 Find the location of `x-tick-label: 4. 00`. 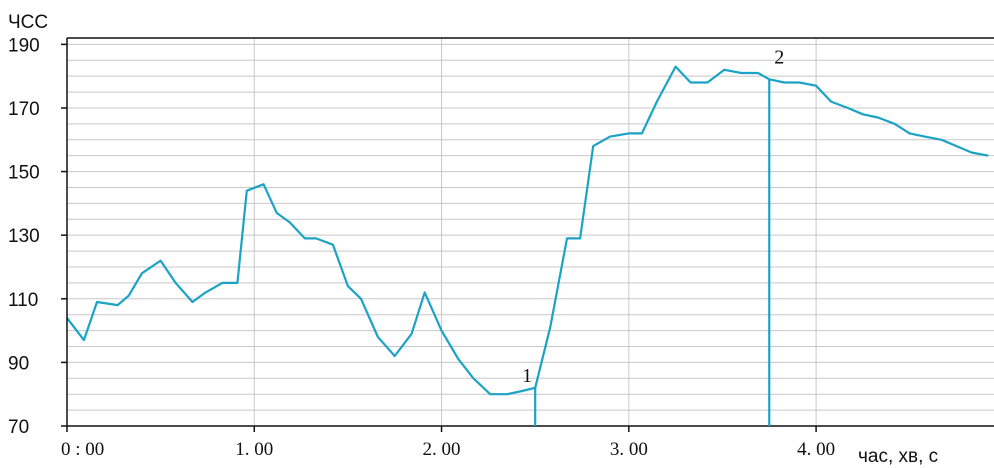

x-tick-label: 4. 00 is located at coordinates (816, 449).